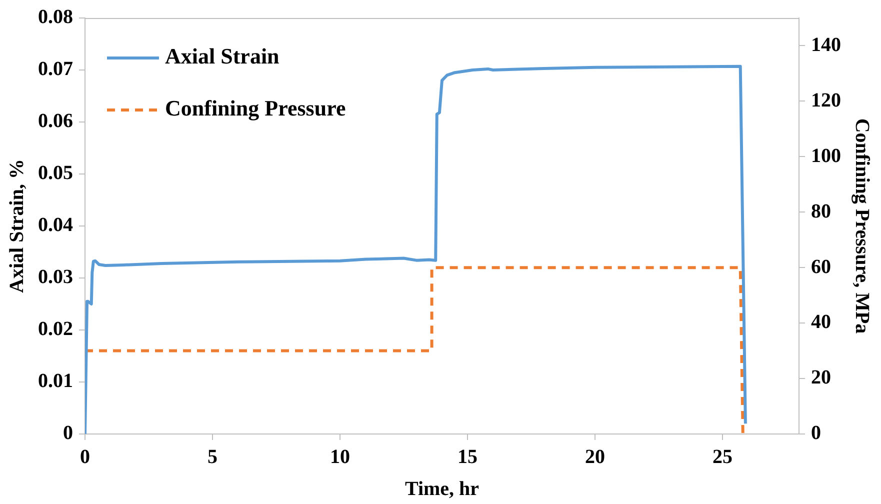 The width and height of the screenshot is (881, 504). Describe the element at coordinates (85, 457) in the screenshot. I see `x-tick-label: 0` at that location.